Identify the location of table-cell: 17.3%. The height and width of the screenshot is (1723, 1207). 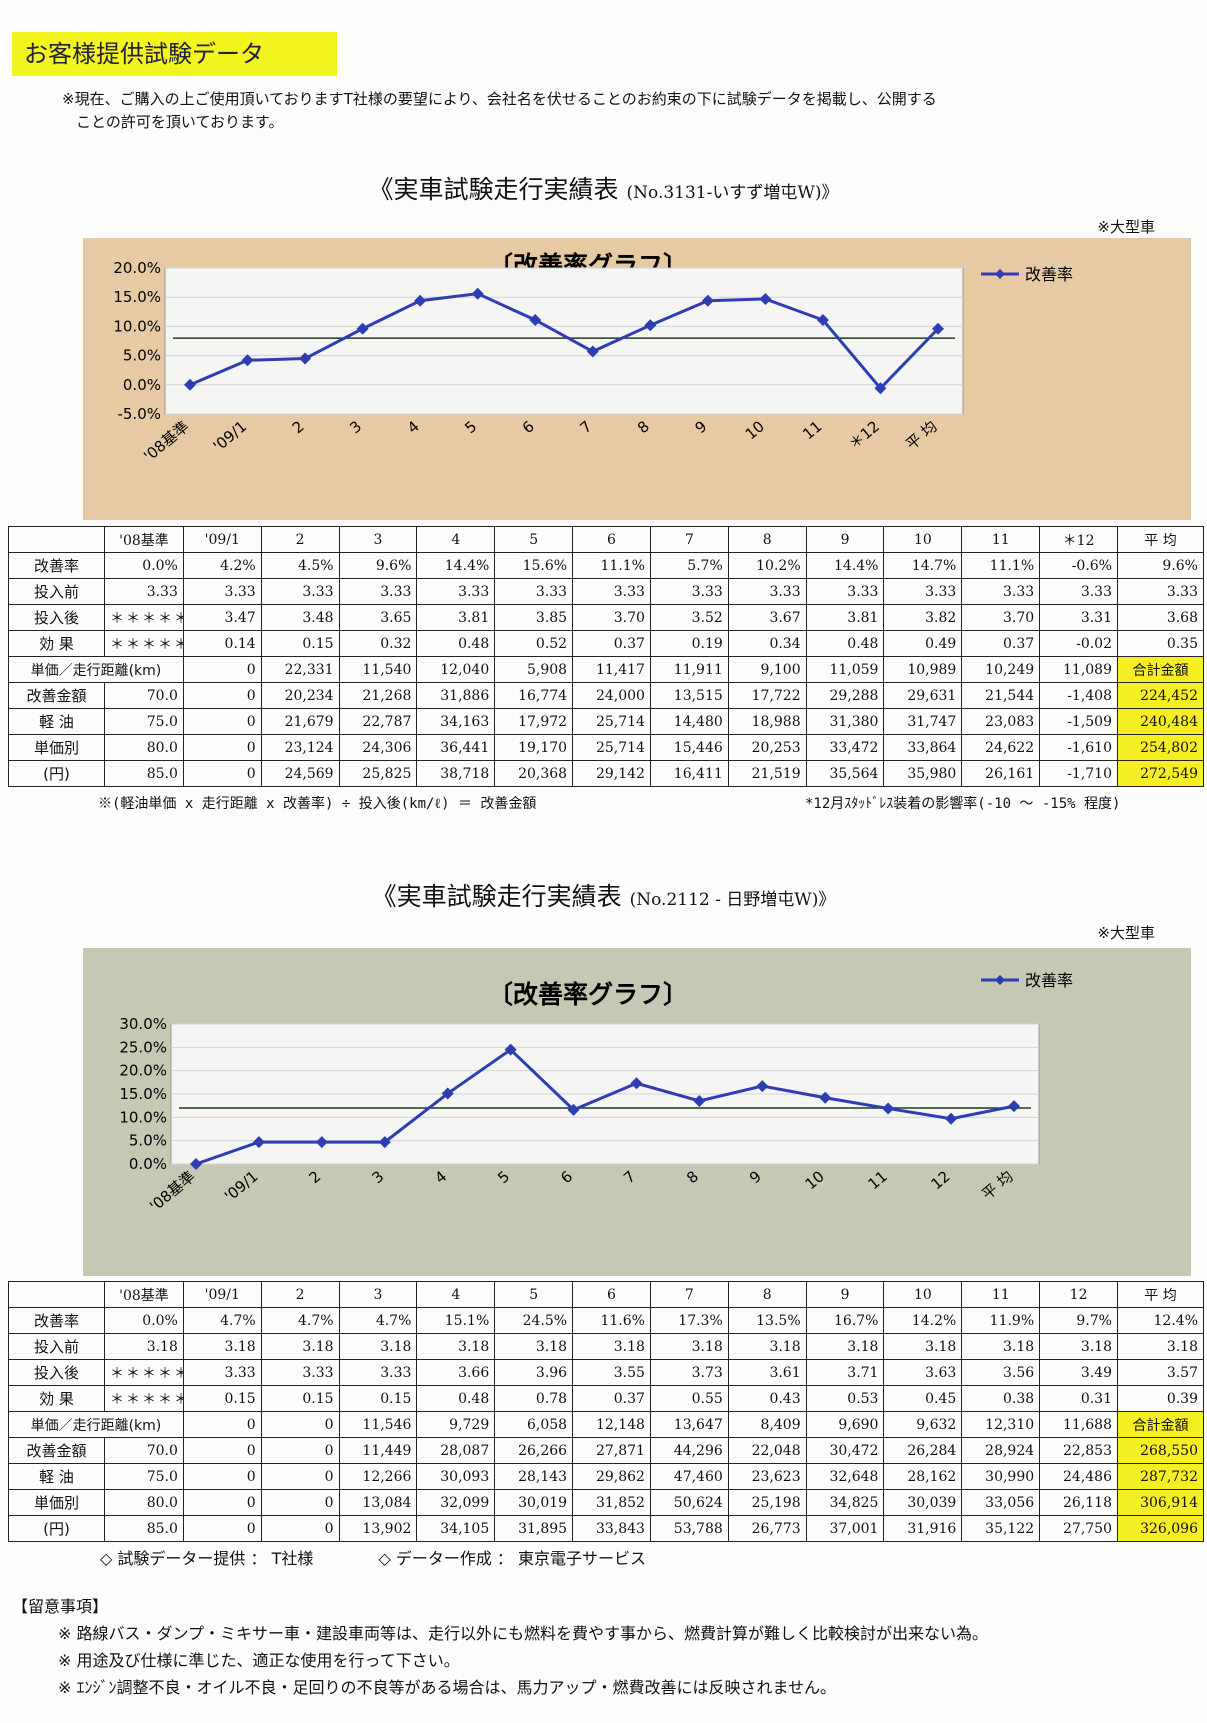
(689, 1320).